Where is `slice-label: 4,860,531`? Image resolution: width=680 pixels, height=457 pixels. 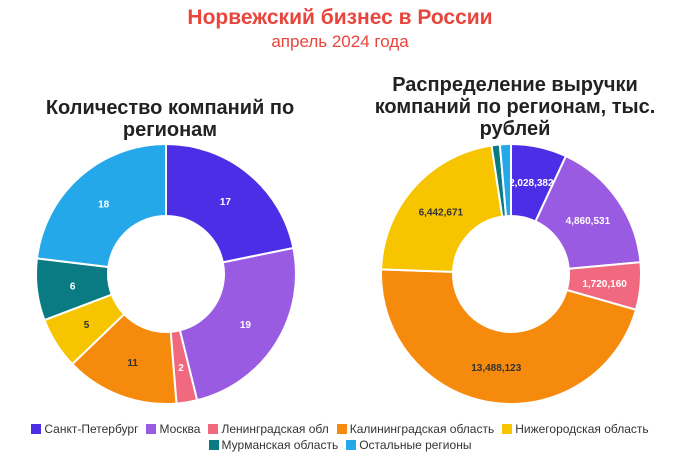
slice-label: 4,860,531 is located at coordinates (588, 221).